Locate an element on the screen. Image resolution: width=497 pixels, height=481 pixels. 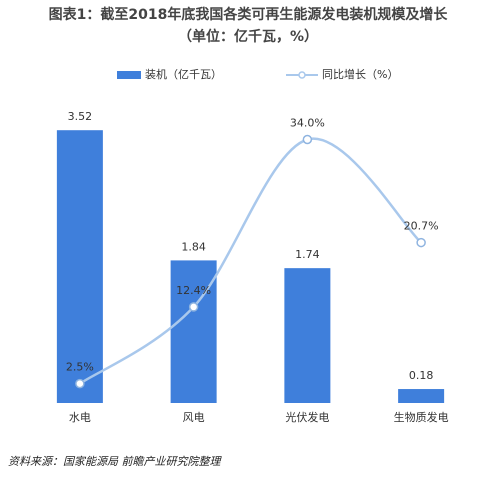
legend-swatch is located at coordinates (129, 75).